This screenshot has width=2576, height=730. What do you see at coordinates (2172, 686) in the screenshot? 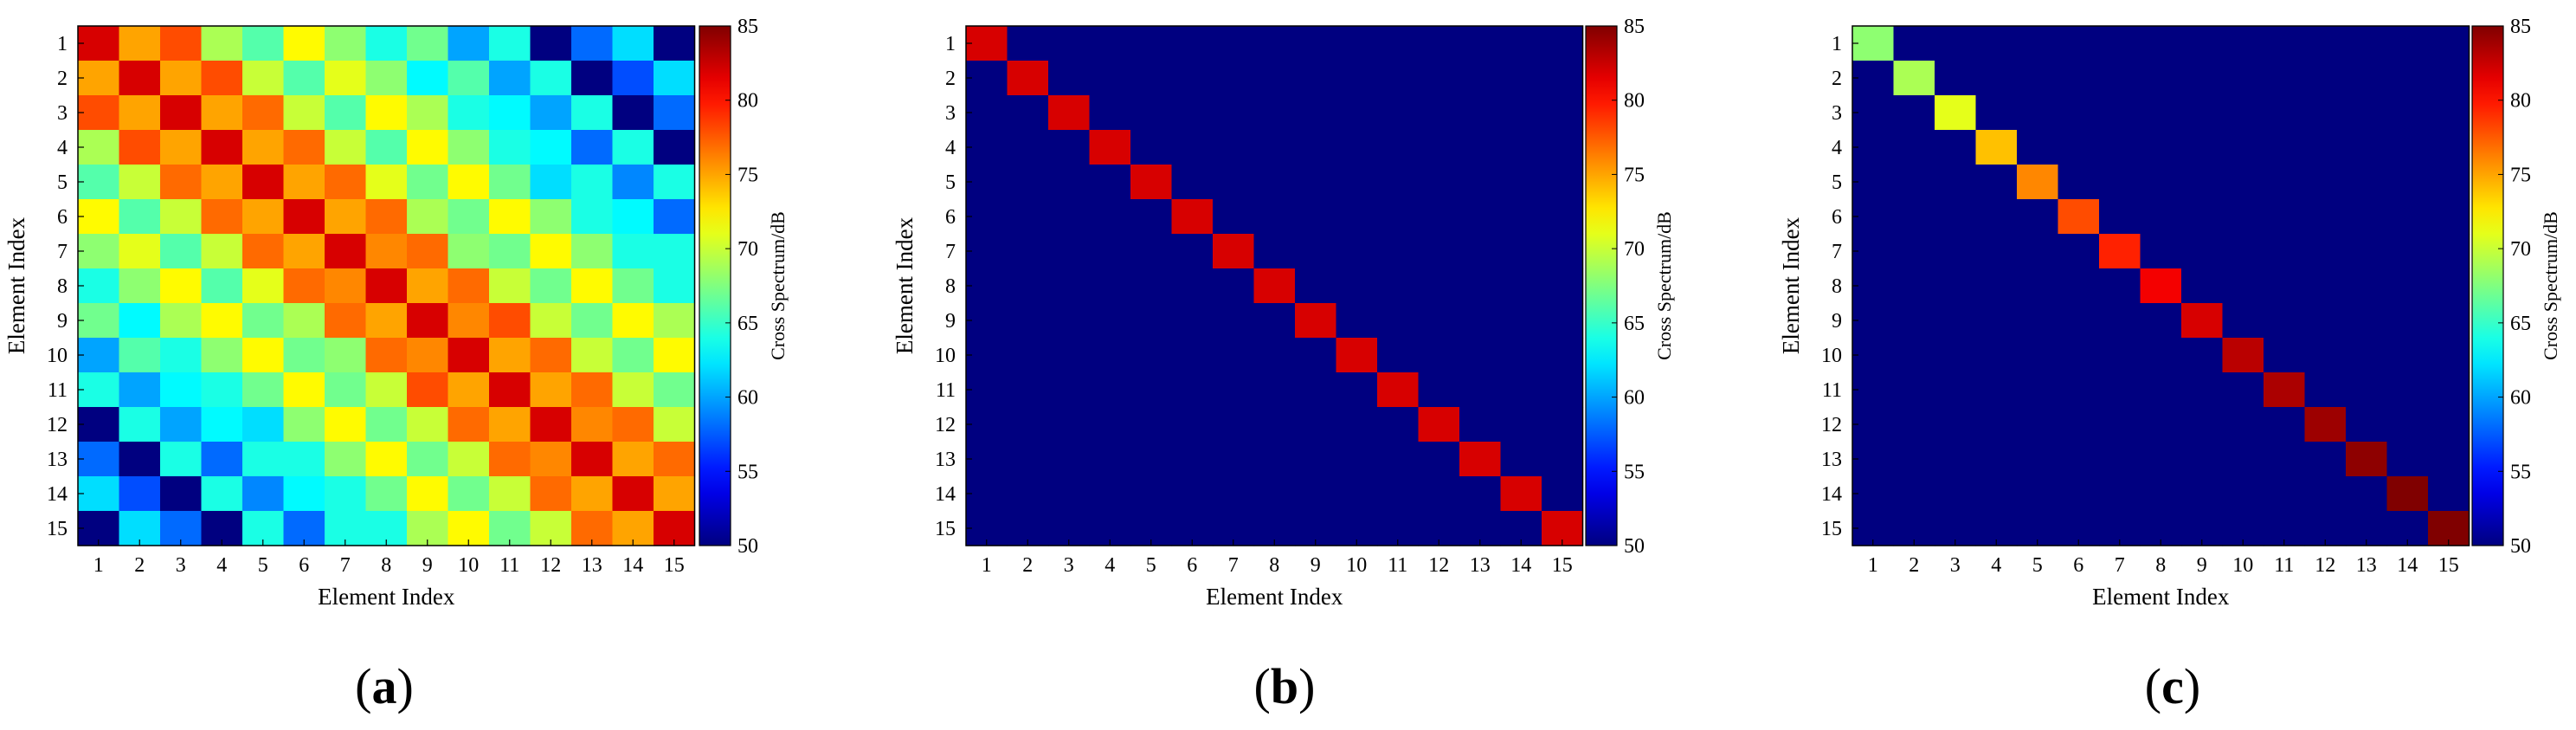
I see `panel-label-letter: c` at bounding box center [2172, 686].